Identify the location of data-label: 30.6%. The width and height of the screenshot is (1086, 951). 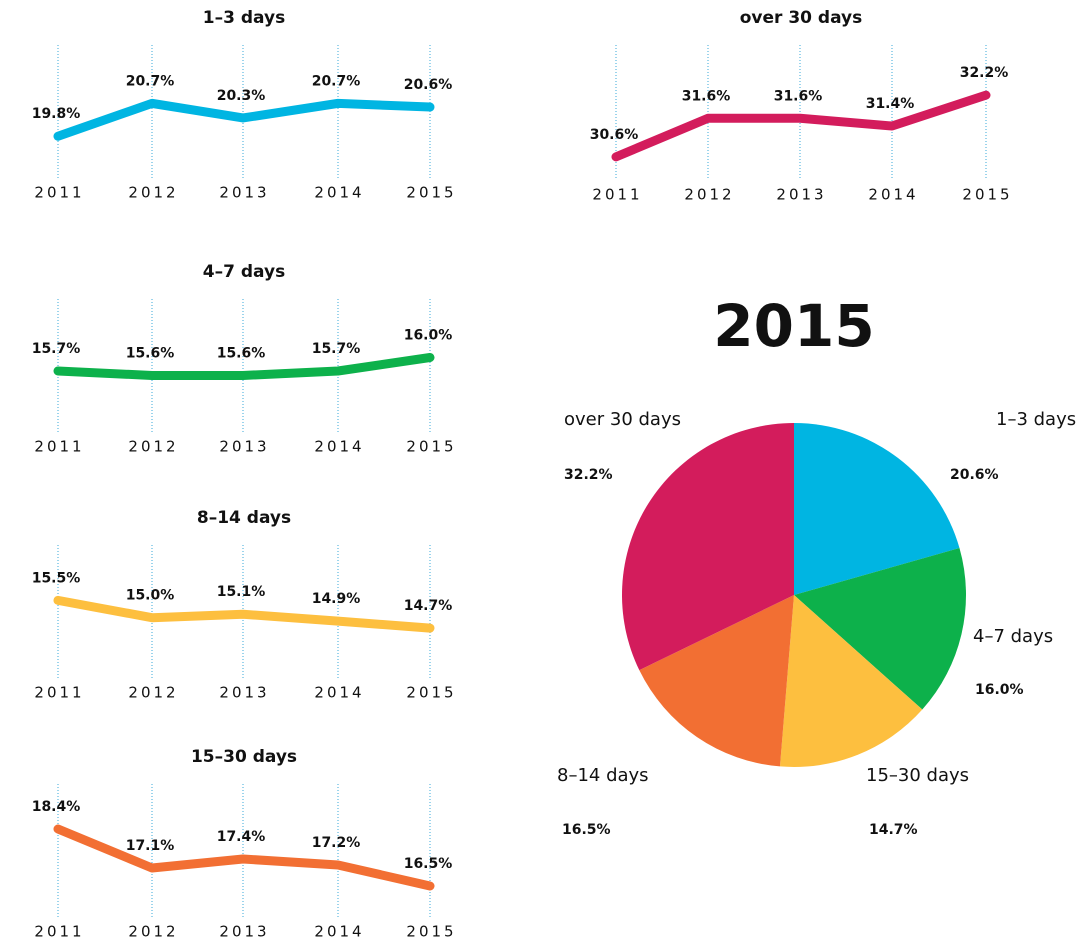
(614, 135).